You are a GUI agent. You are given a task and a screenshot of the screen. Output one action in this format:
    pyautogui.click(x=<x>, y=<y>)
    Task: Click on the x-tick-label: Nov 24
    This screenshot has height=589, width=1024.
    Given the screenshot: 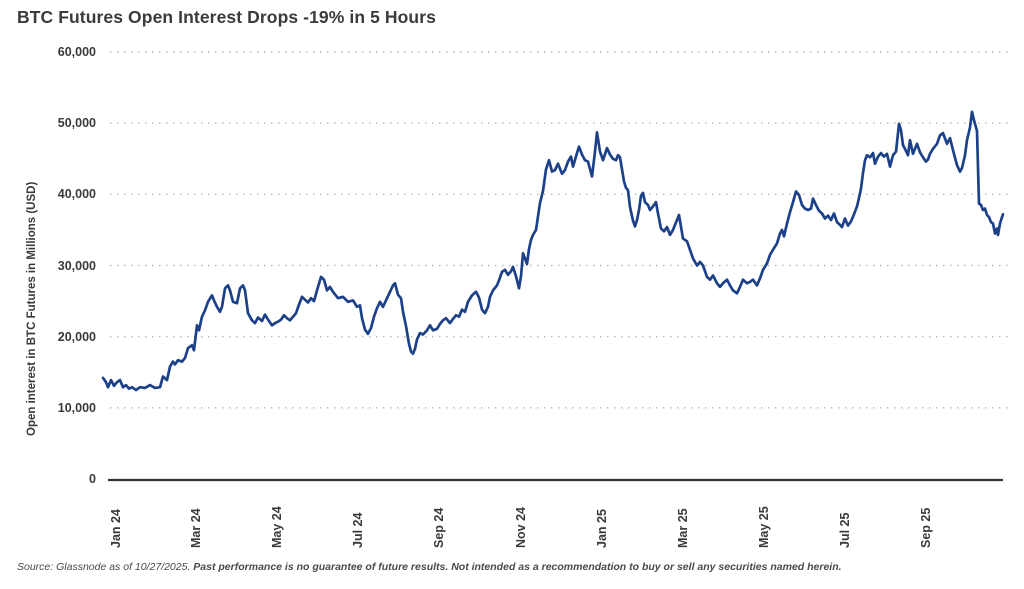 What is the action you would take?
    pyautogui.click(x=521, y=527)
    